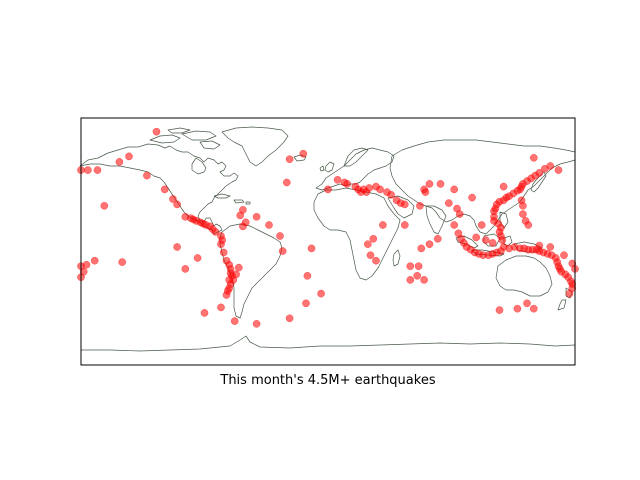  Describe the element at coordinates (199, 166) in the screenshot. I see `coastline-hudson-bay` at that location.